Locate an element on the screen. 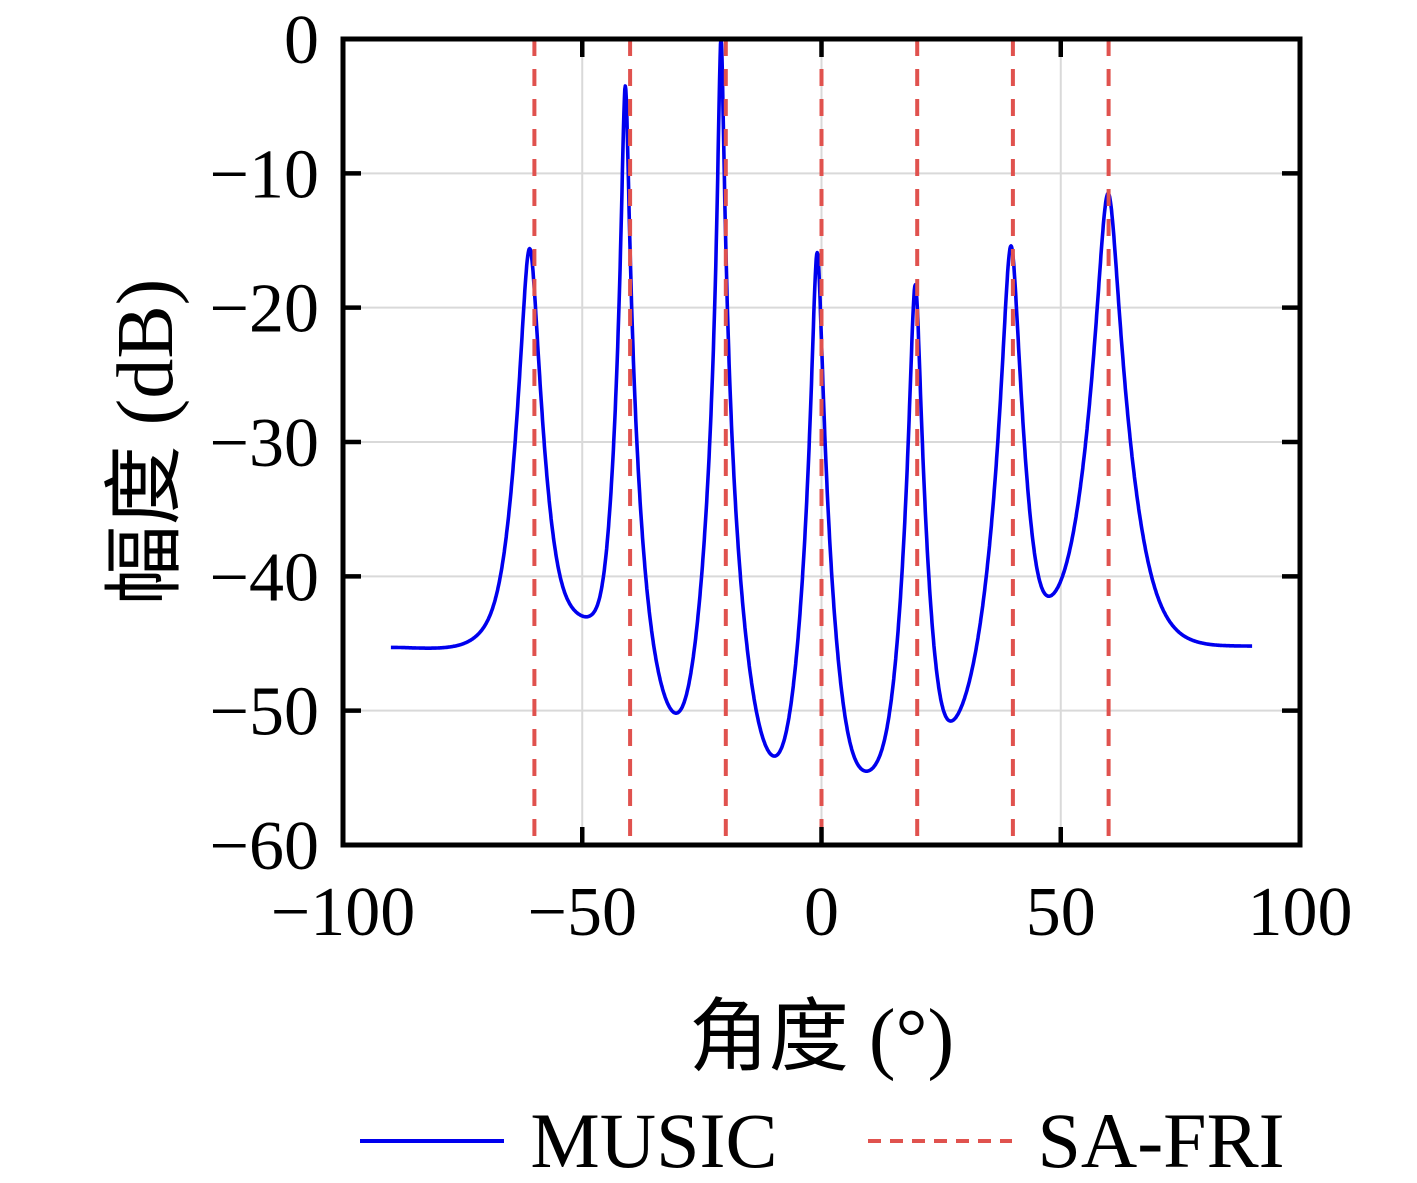 Image resolution: width=1417 pixels, height=1183 pixels. music-line-sample is located at coordinates (432, 1140).